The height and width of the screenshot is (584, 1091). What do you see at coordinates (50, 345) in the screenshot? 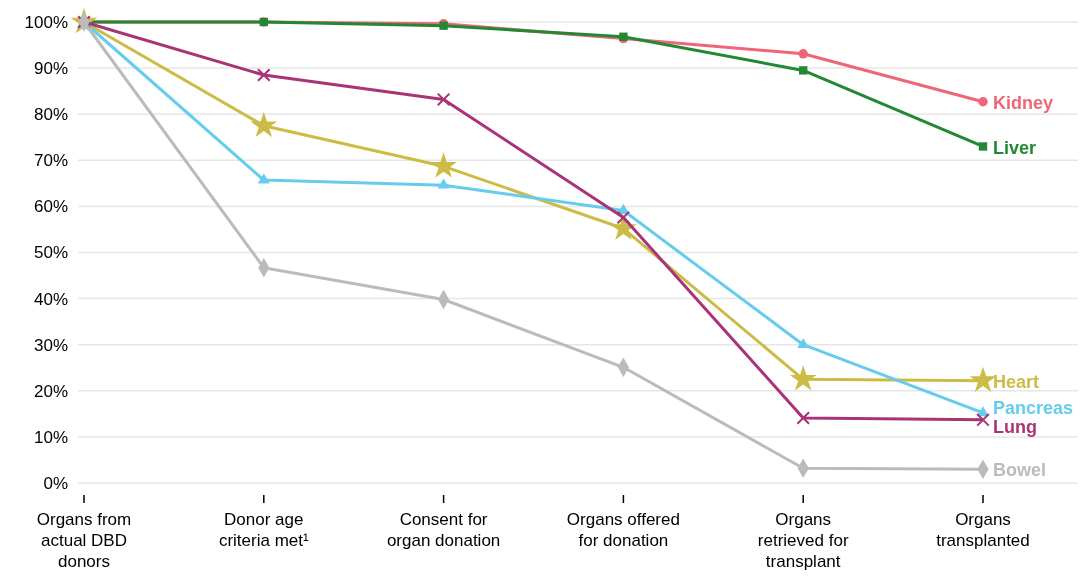
I see `y-tick-label: 30%` at bounding box center [50, 345].